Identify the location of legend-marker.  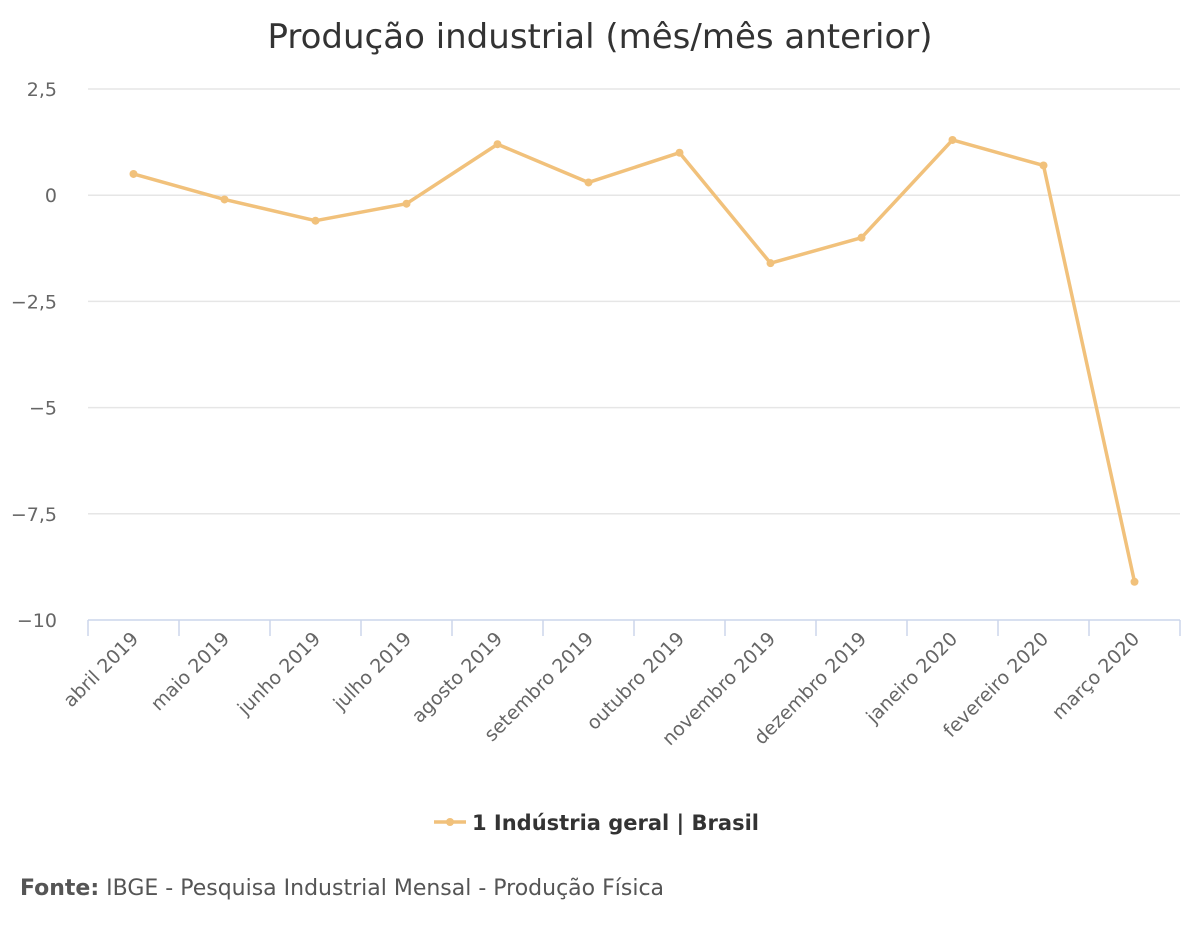
(450, 822).